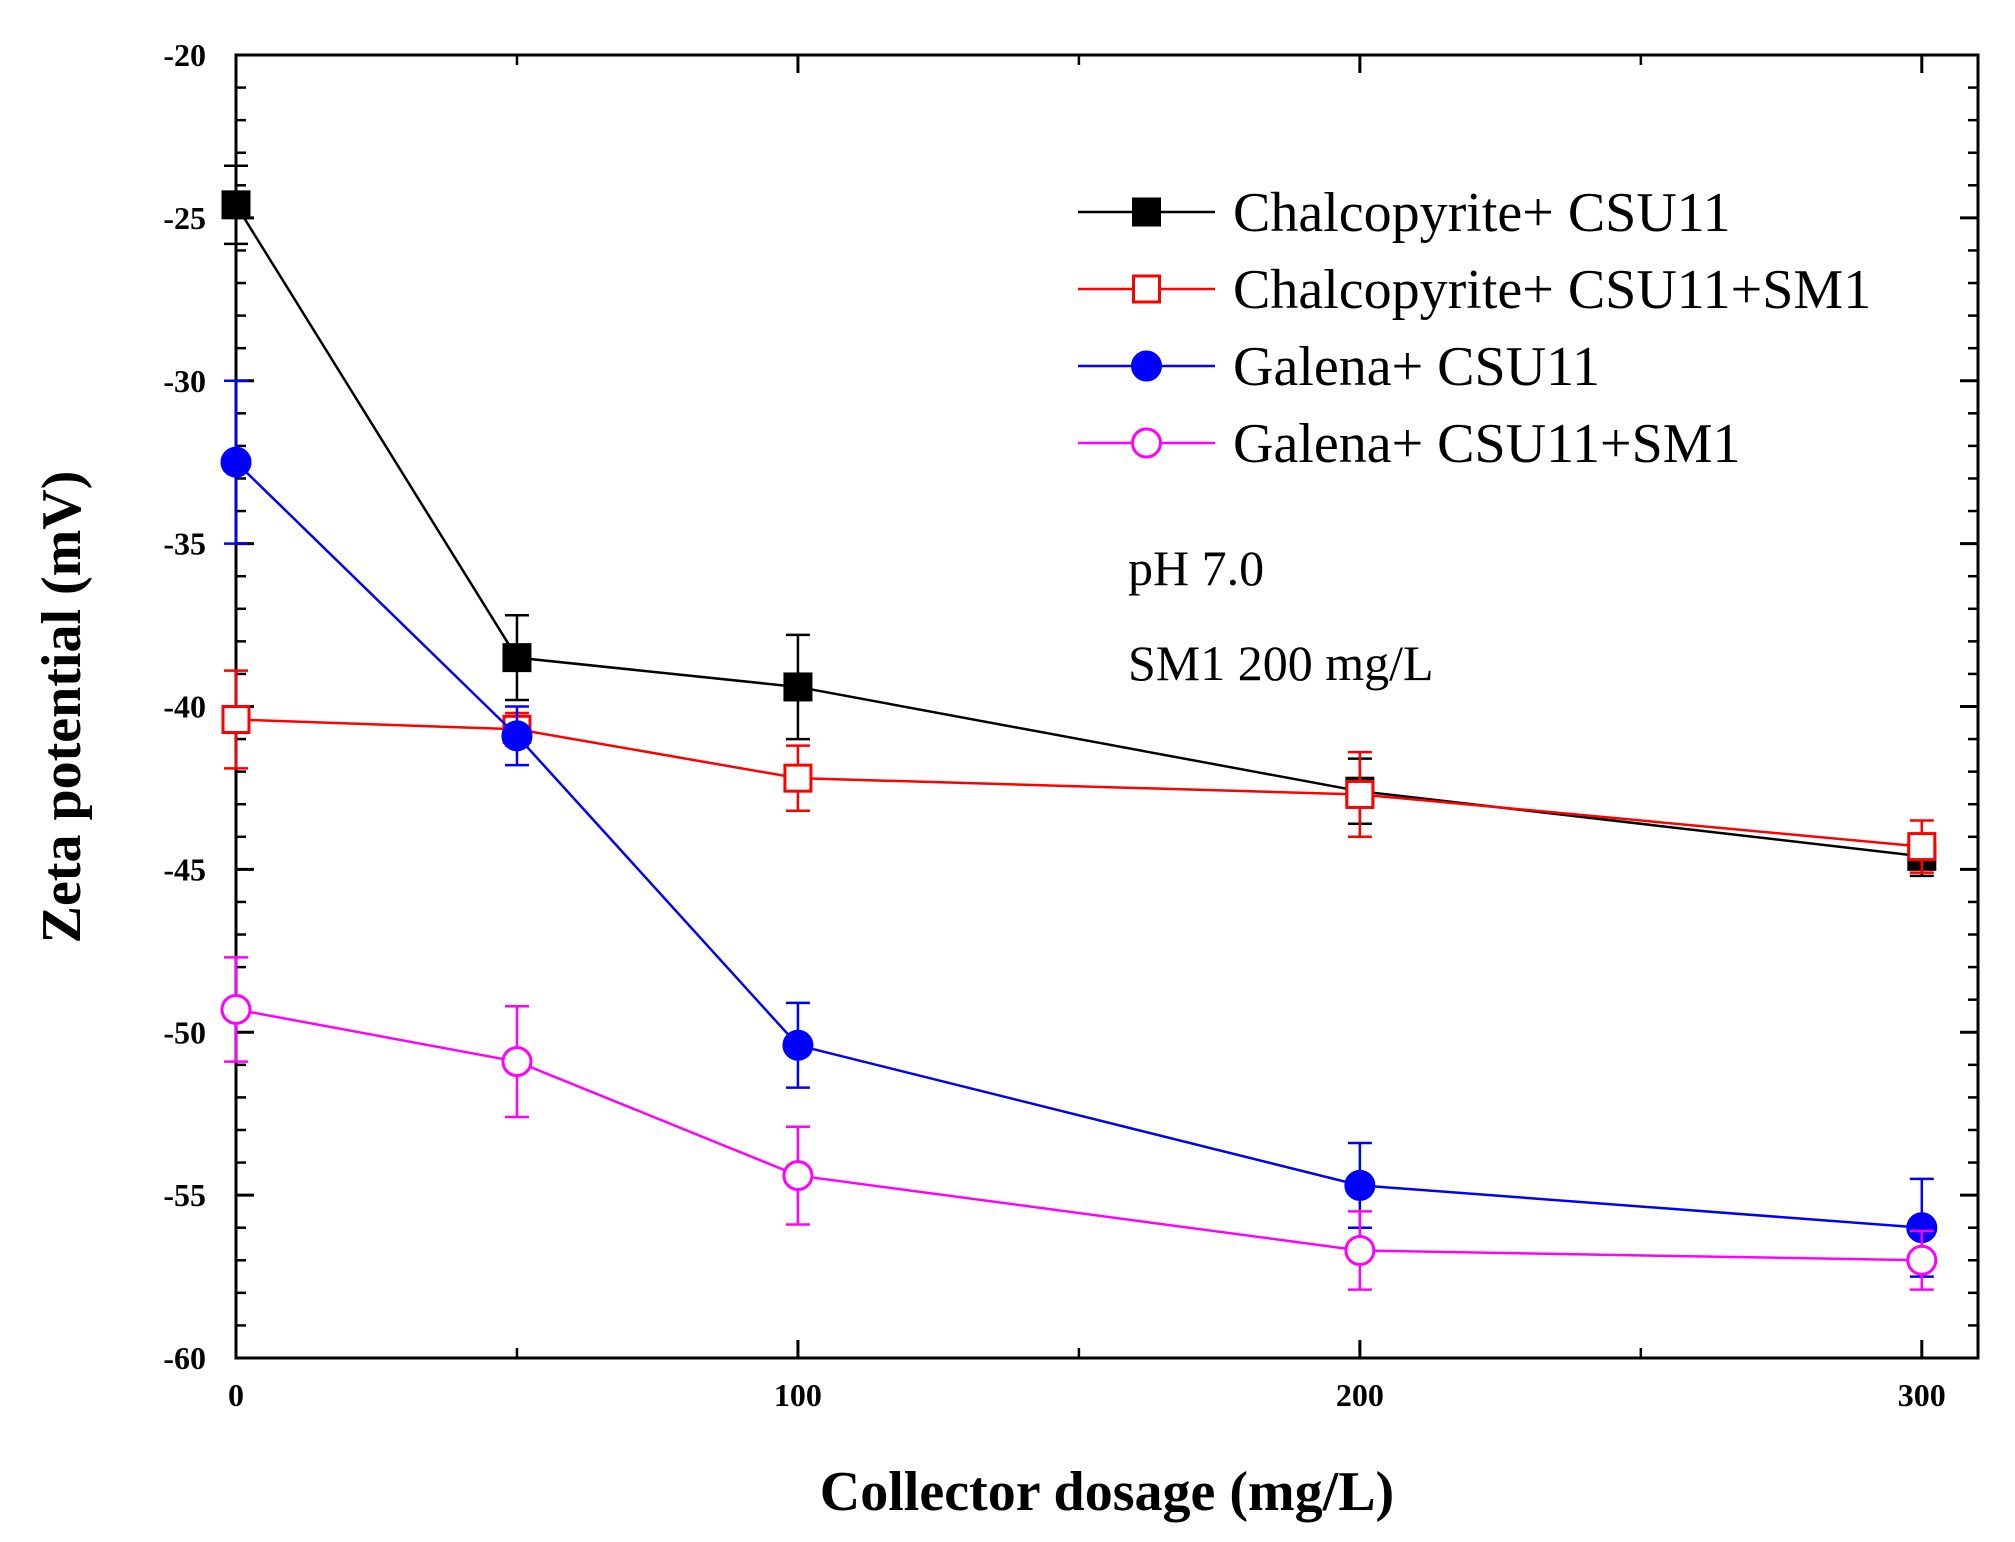 Image resolution: width=2015 pixels, height=1542 pixels. What do you see at coordinates (1078, 1135) in the screenshot?
I see `series-line` at bounding box center [1078, 1135].